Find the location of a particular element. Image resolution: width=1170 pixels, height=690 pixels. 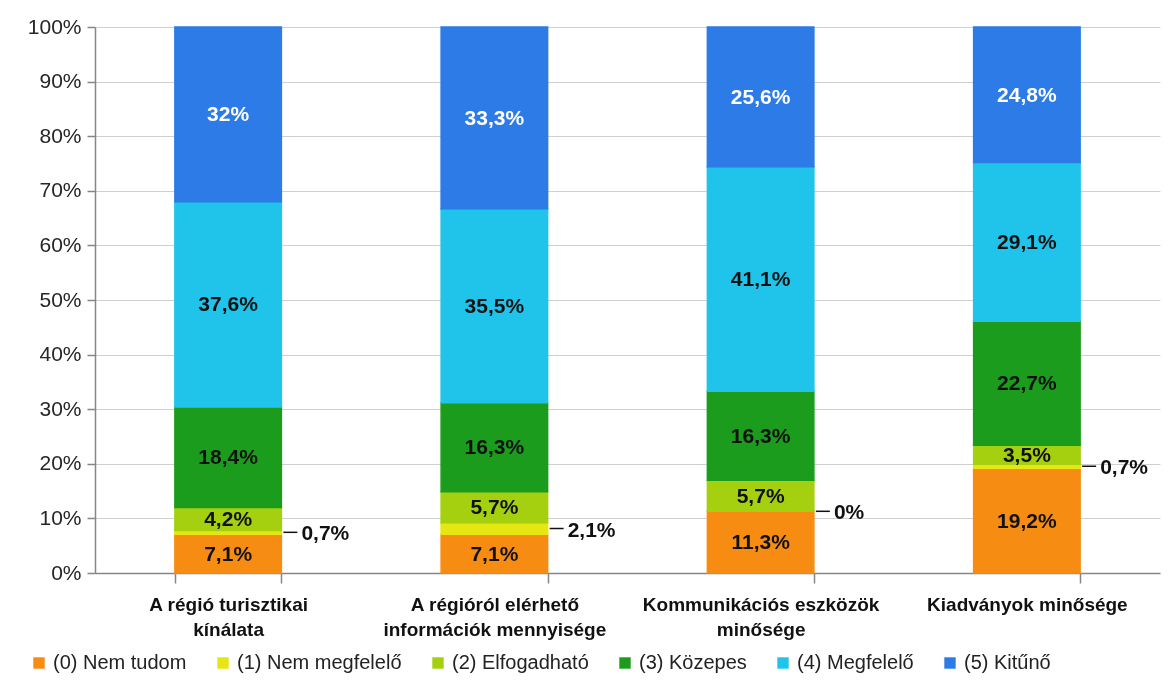

data-label: 18,4% is located at coordinates (228, 457).